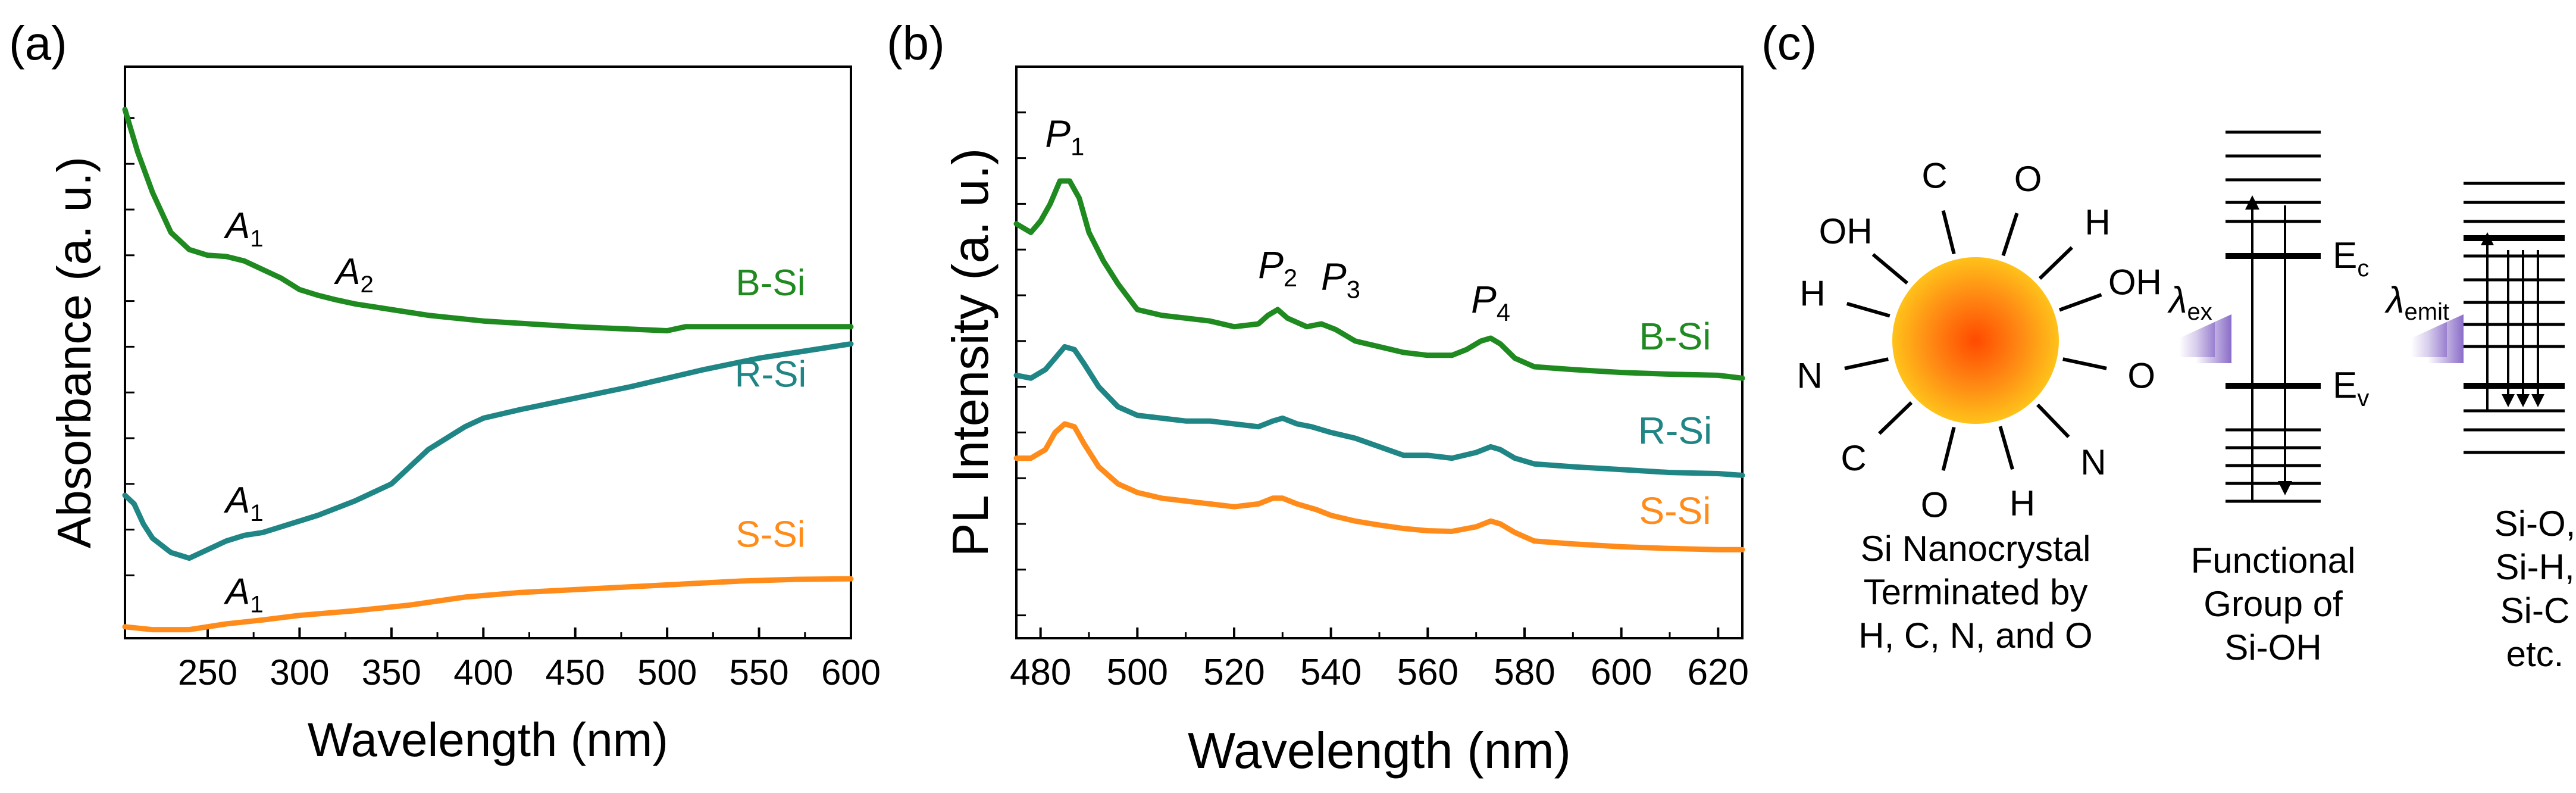  I want to click on x-tick-label: 450, so click(575, 672).